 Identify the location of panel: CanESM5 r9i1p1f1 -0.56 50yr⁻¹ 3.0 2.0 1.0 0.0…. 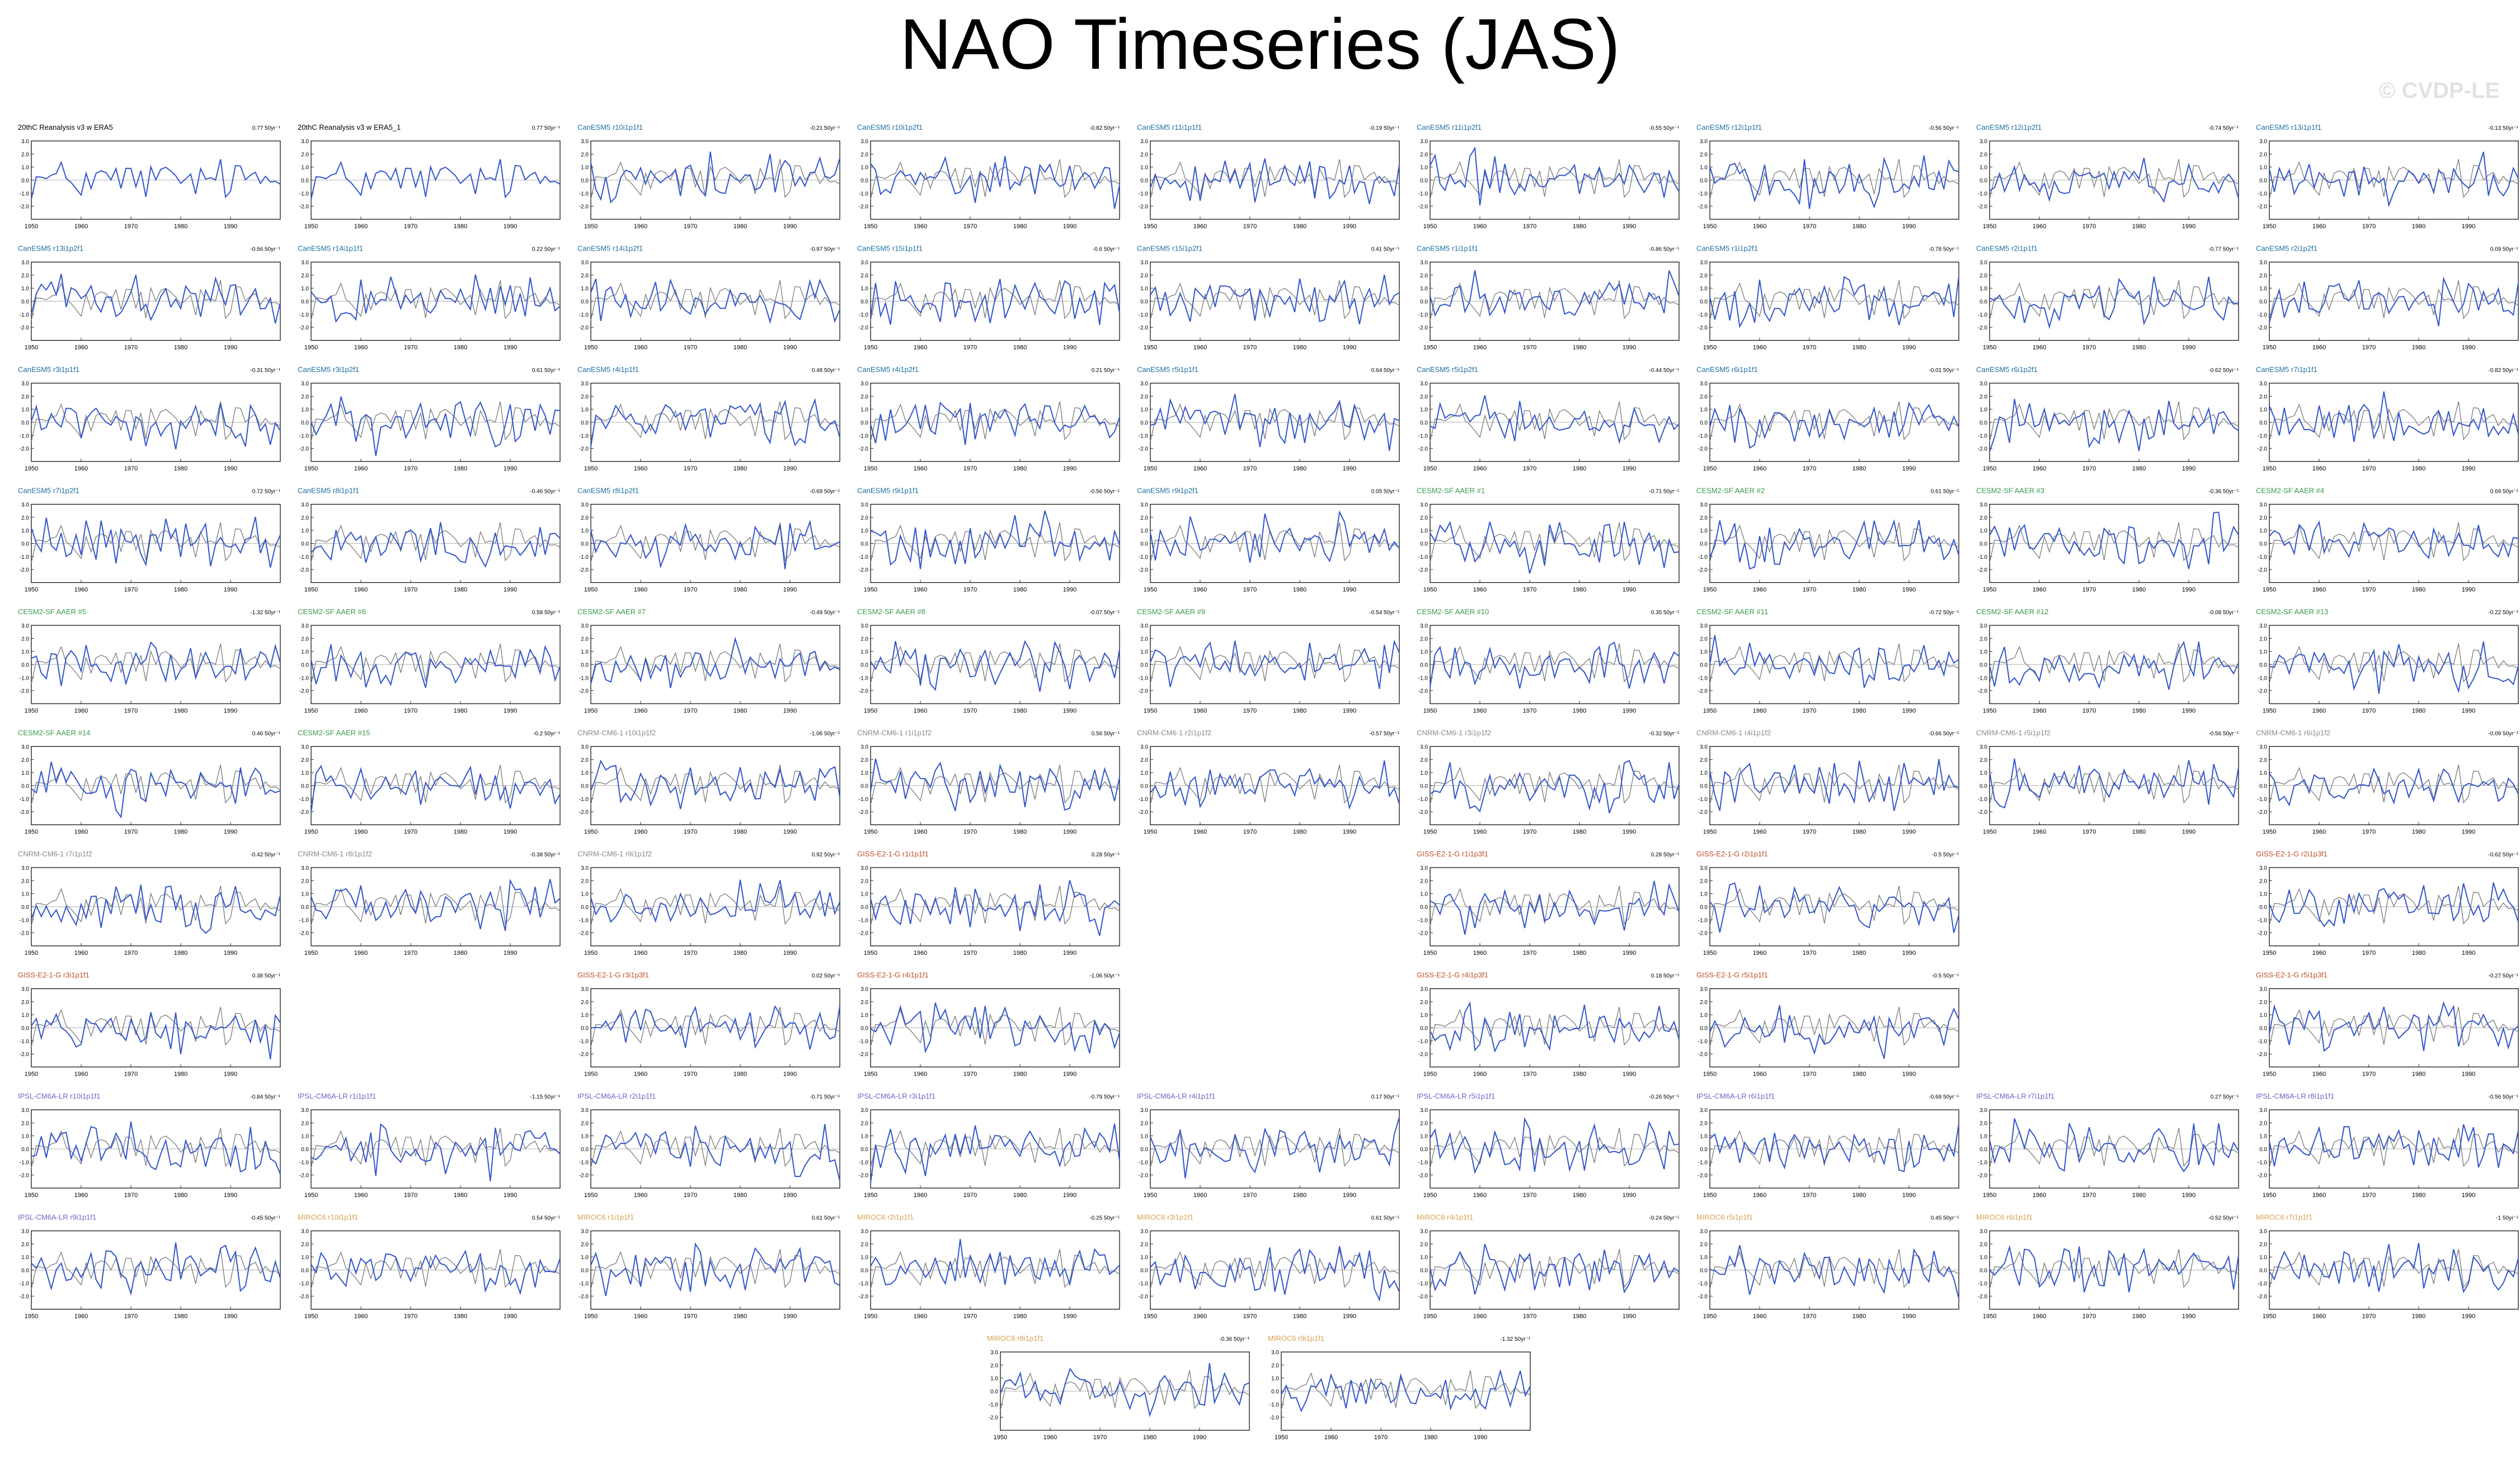
(989, 540).